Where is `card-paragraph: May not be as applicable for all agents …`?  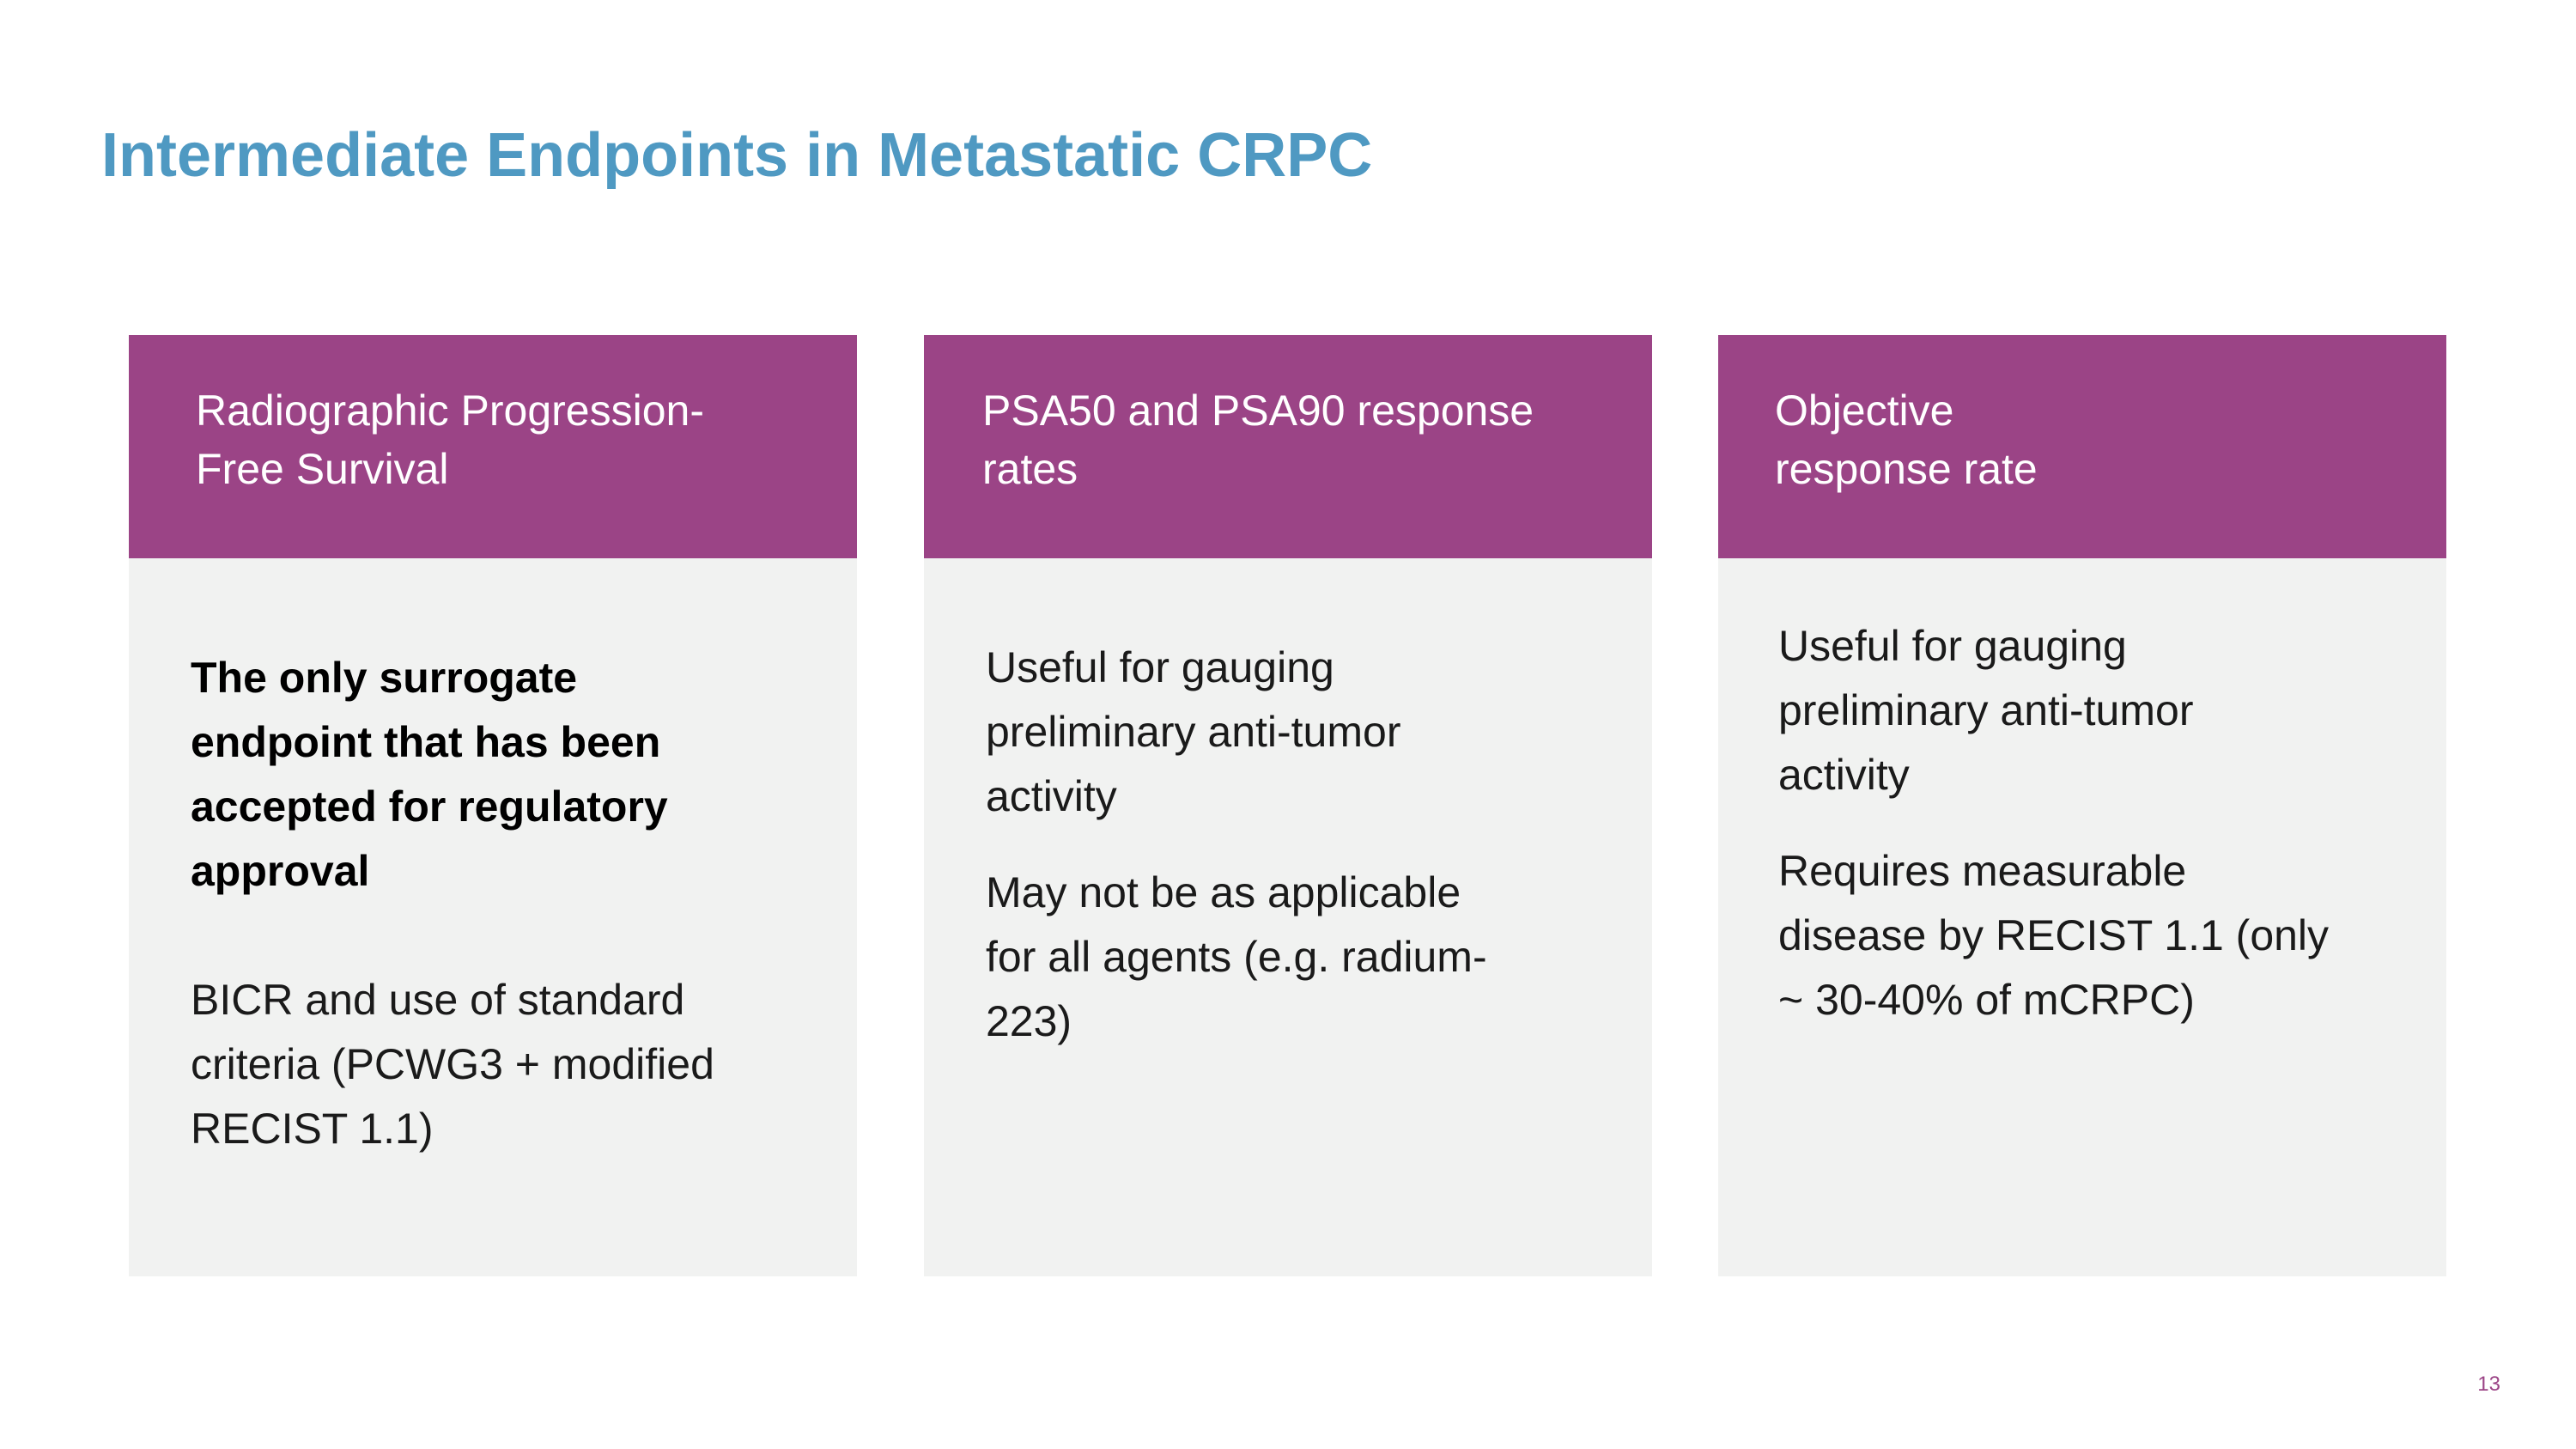
card-paragraph: May not be as applicable for all agents … is located at coordinates (1236, 956).